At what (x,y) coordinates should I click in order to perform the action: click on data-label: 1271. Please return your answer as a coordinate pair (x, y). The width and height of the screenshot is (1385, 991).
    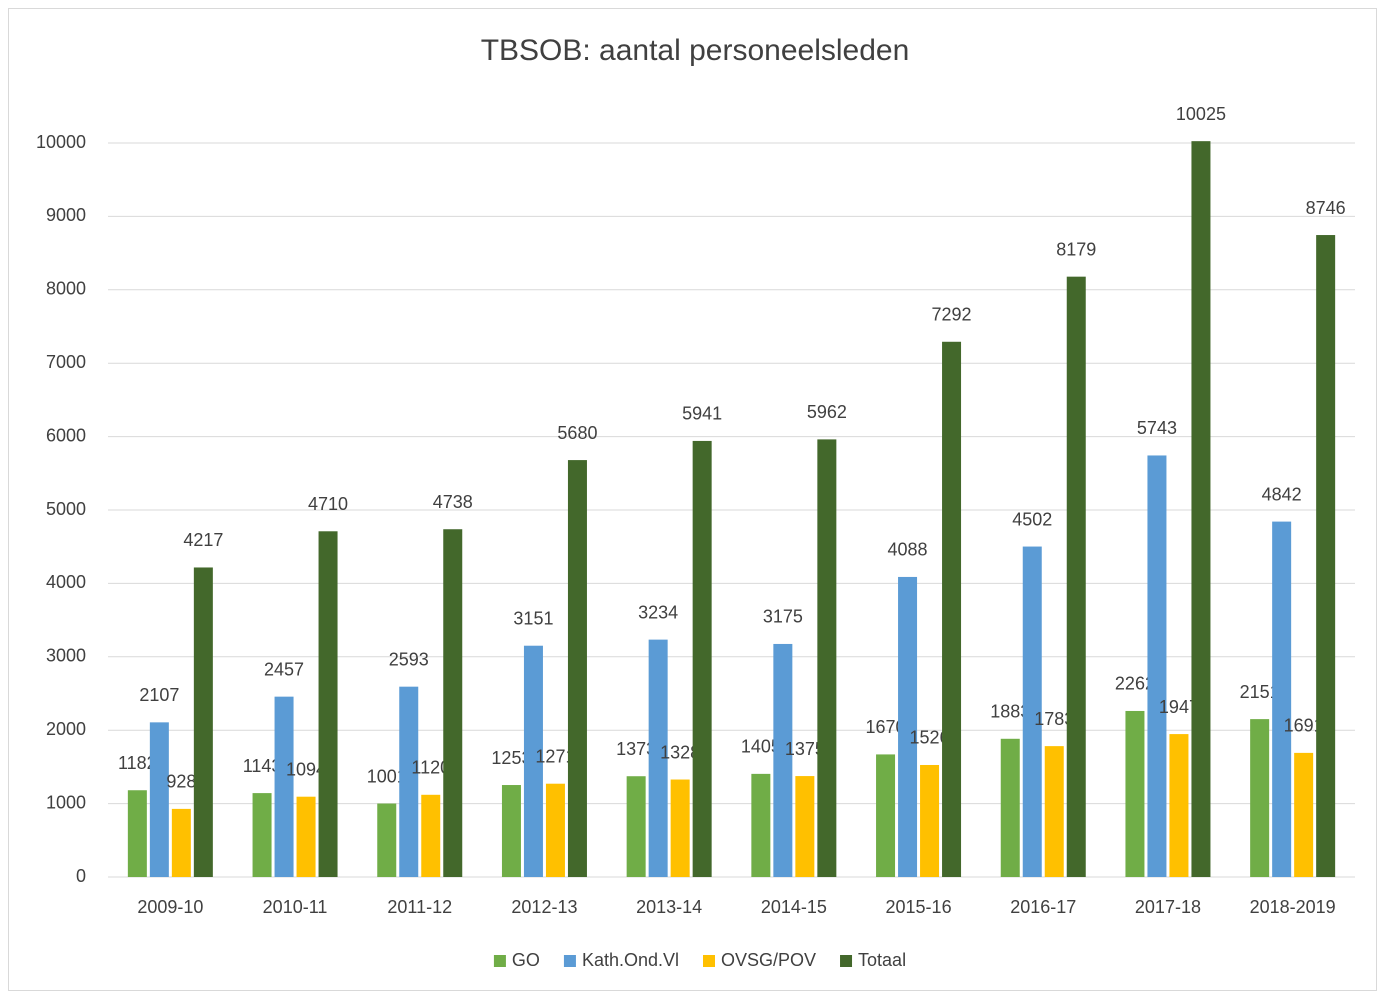
    Looking at the image, I should click on (555, 756).